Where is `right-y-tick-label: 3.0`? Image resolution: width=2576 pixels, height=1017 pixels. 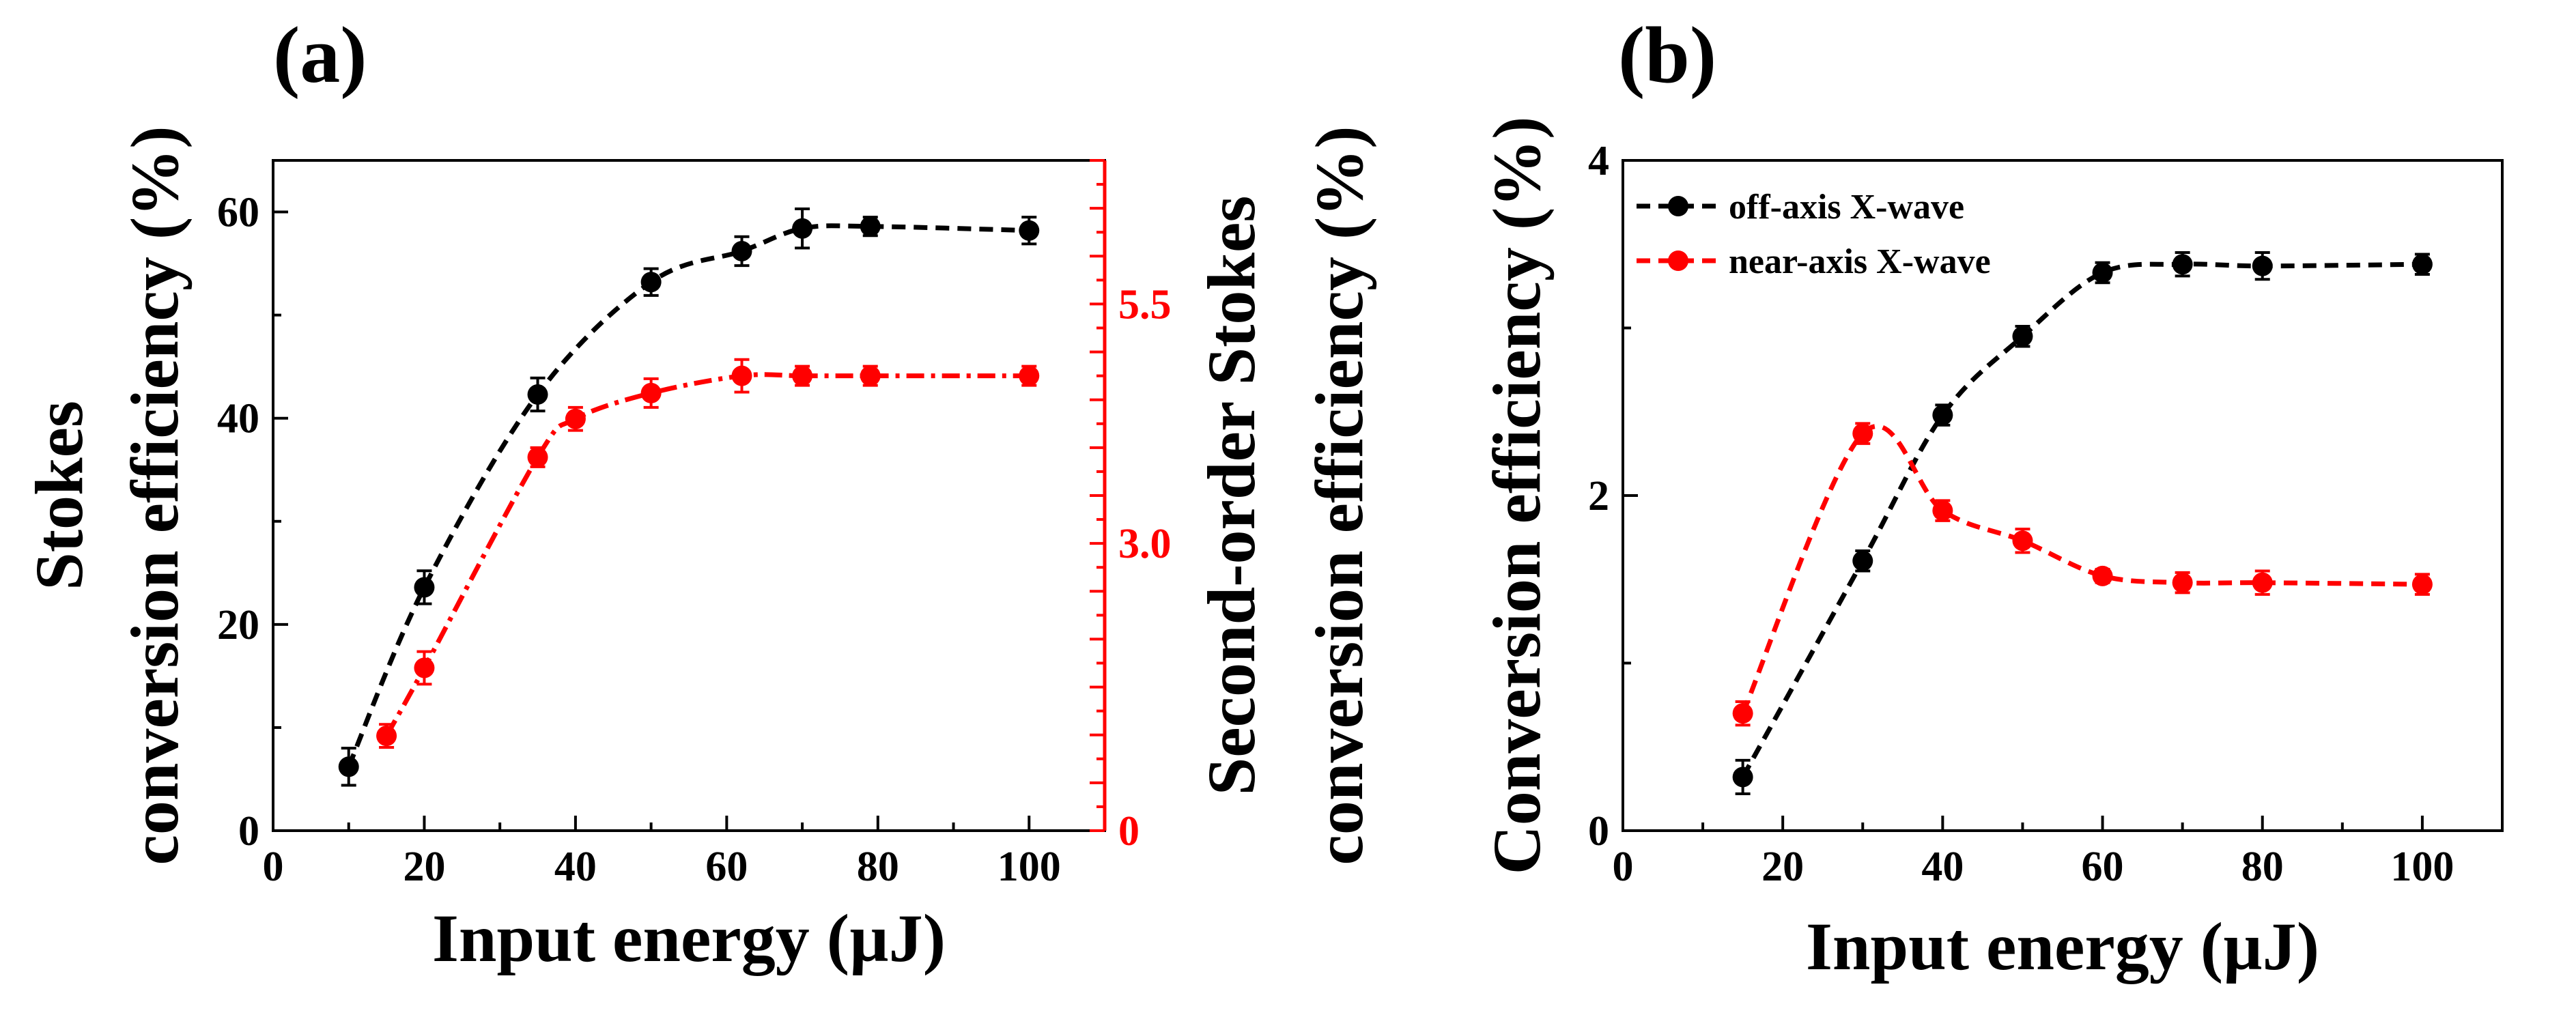
right-y-tick-label: 3.0 is located at coordinates (1145, 544).